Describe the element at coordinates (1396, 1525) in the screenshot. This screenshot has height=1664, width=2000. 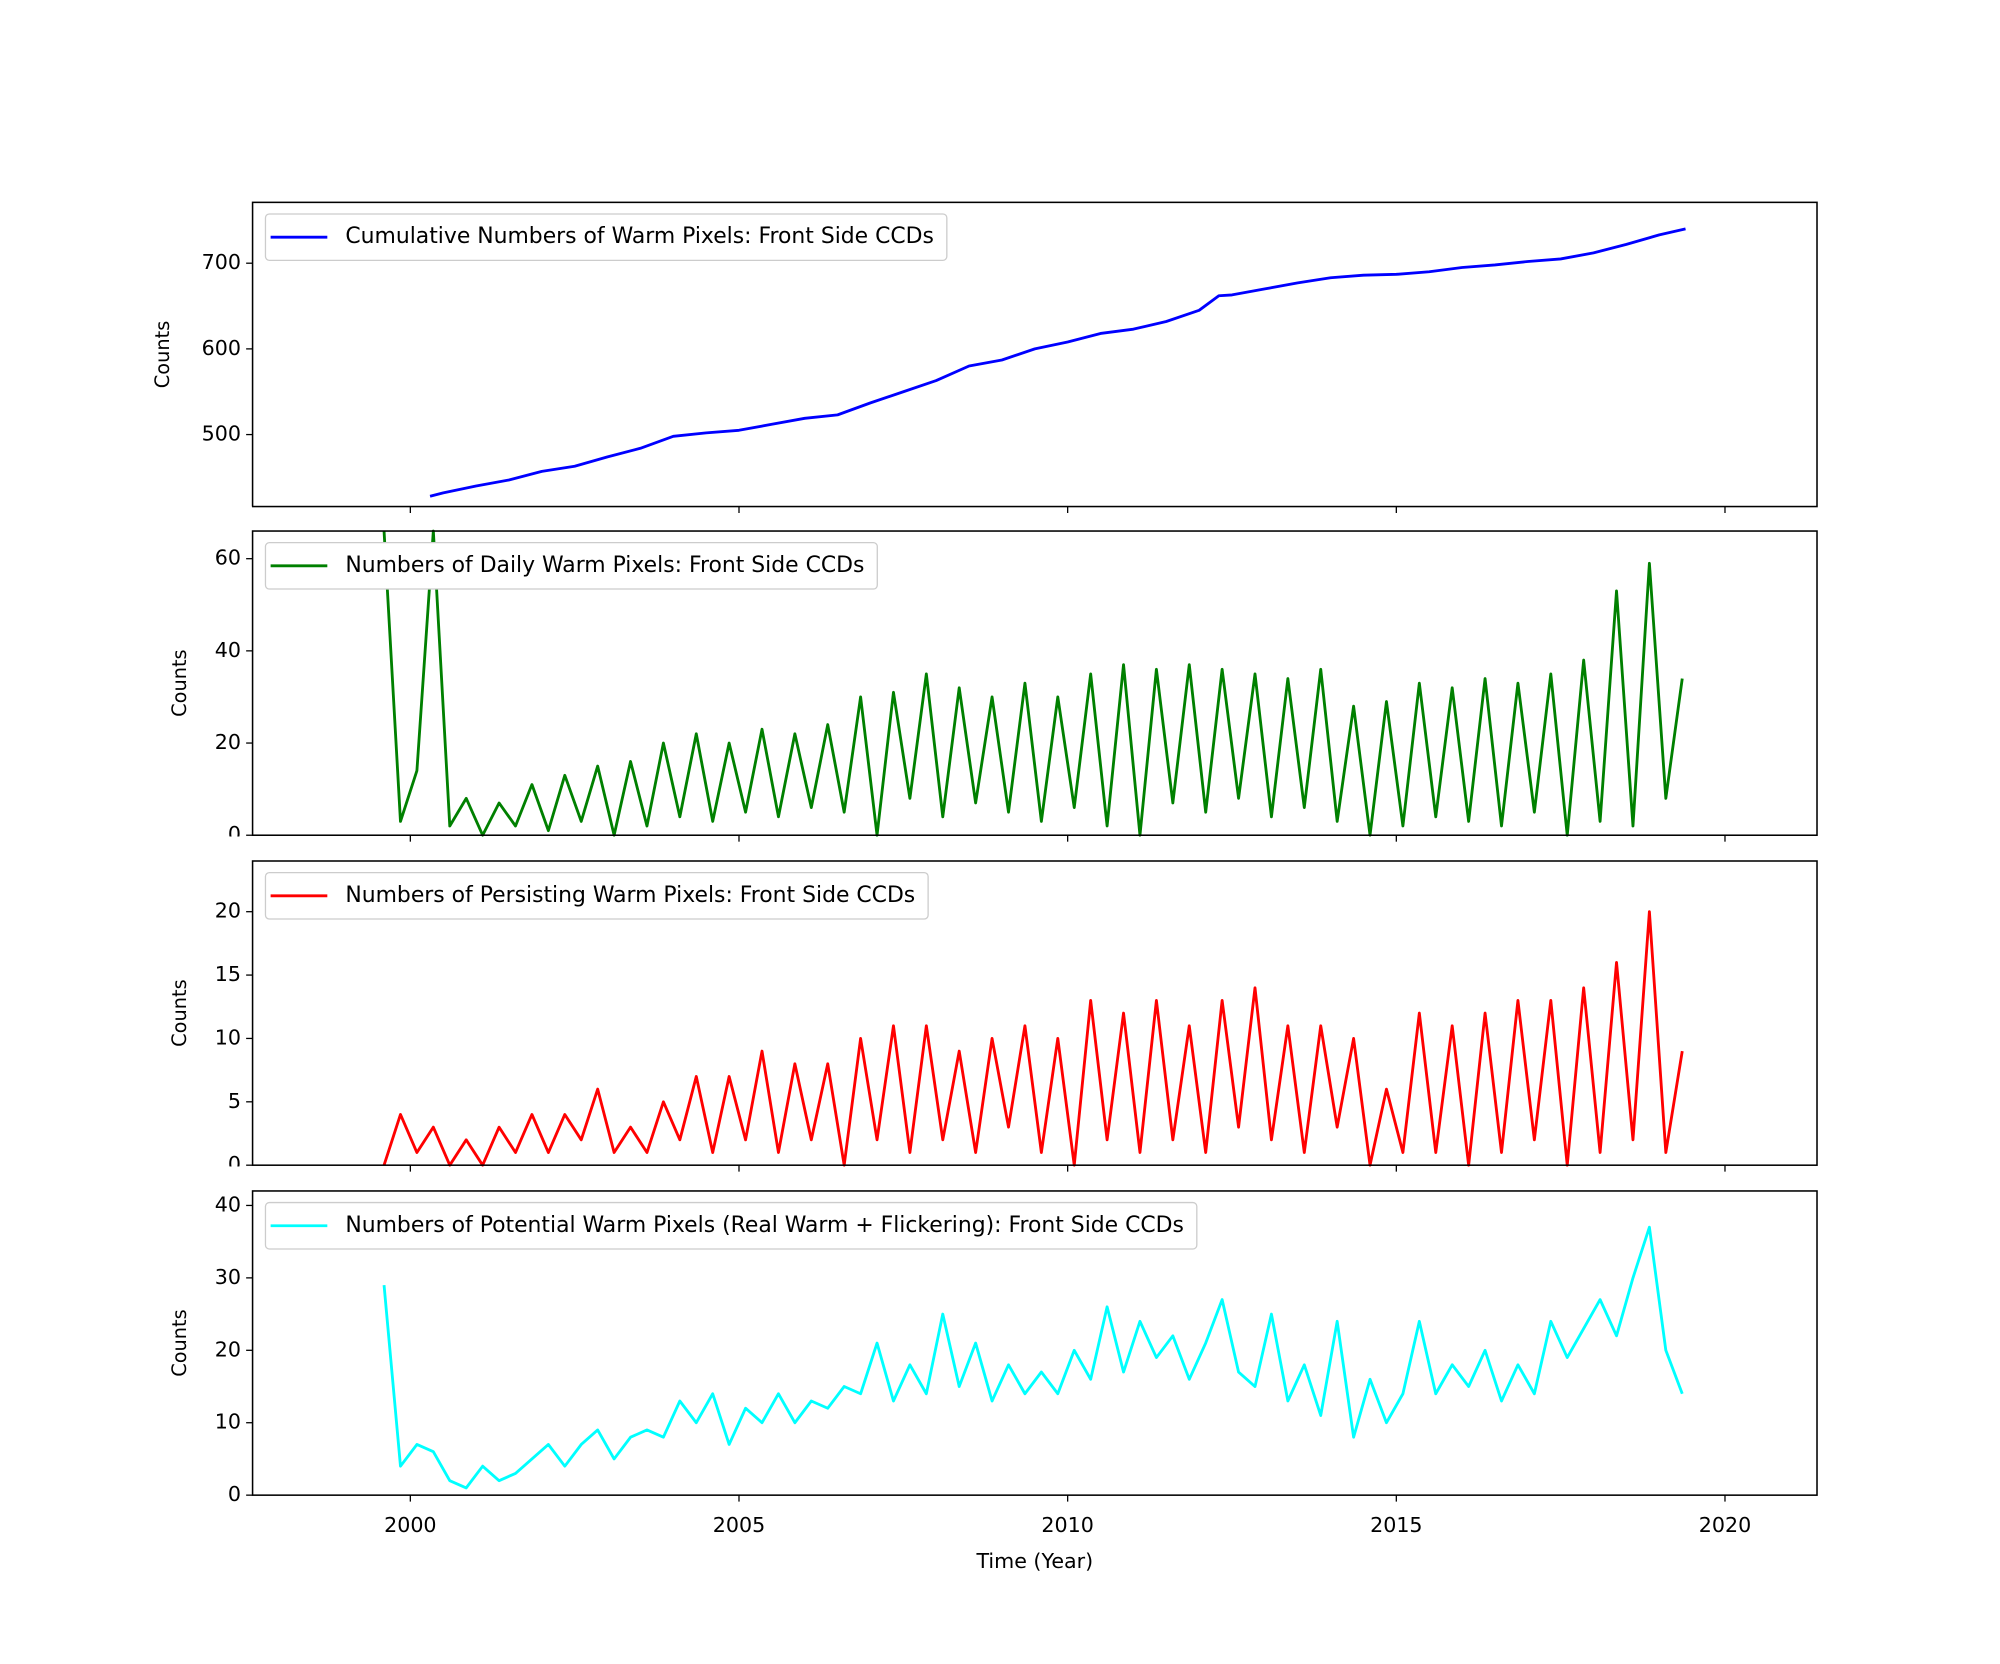
I see `x-tick-label: 2015` at that location.